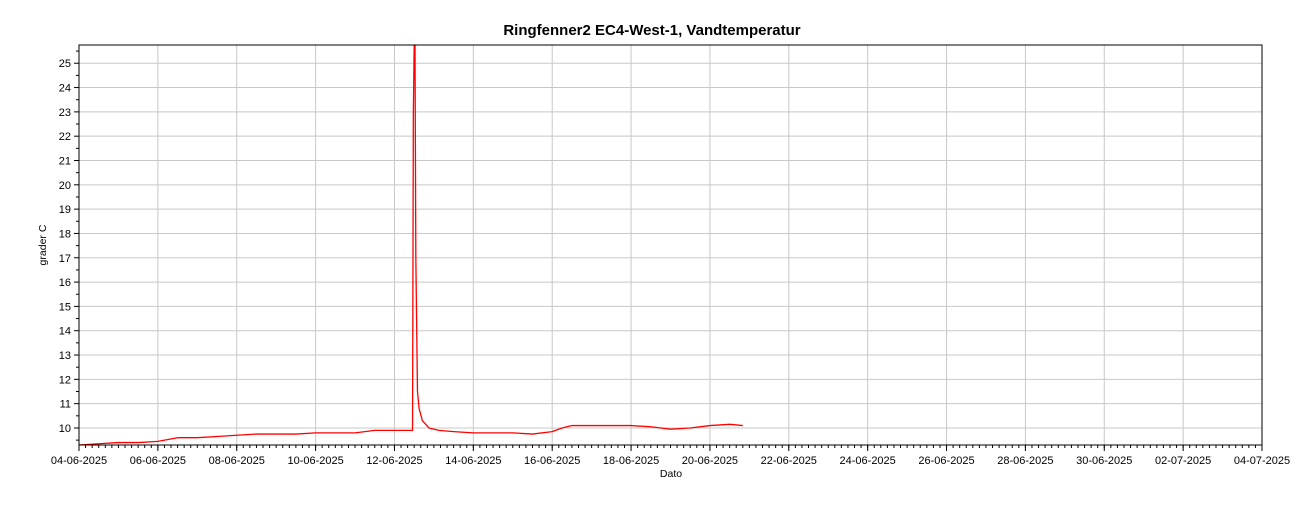 The image size is (1300, 505). I want to click on x-tick-label: 14-06-2025, so click(473, 461).